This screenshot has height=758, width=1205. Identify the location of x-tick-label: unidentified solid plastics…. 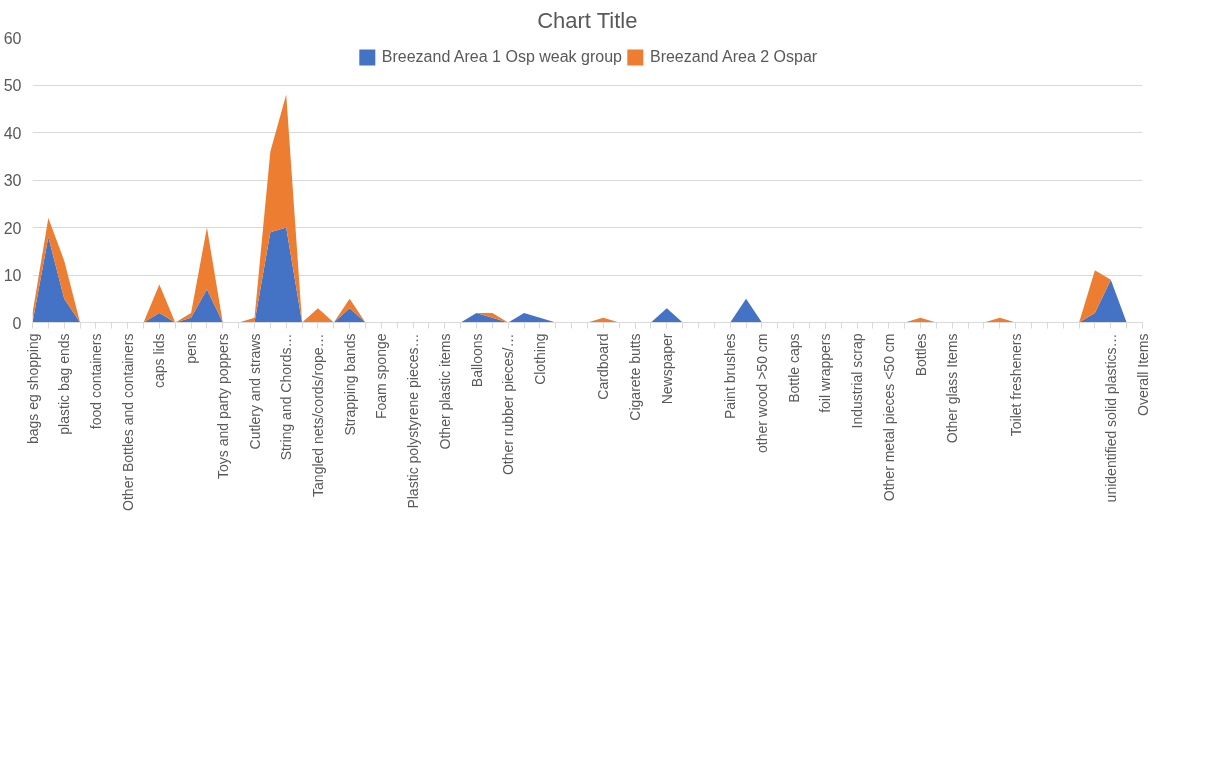
(1110, 418).